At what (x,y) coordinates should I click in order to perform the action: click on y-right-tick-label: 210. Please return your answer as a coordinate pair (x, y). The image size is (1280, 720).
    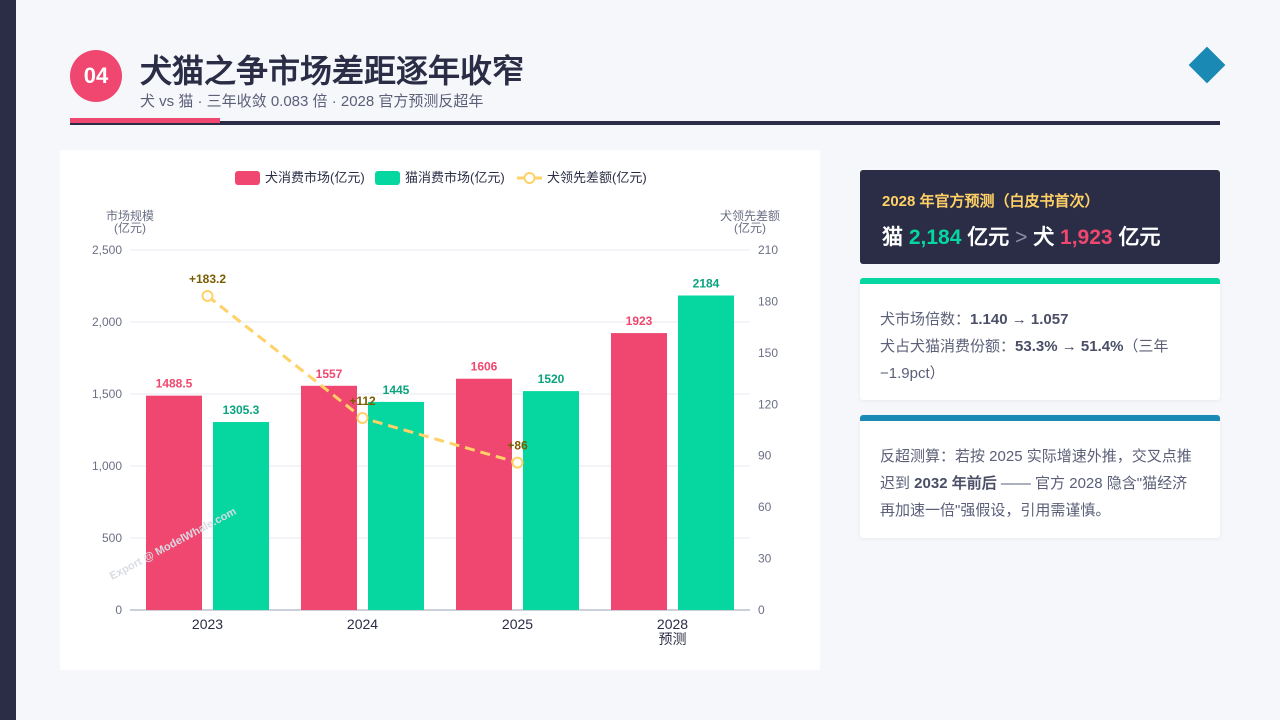
    Looking at the image, I should click on (768, 250).